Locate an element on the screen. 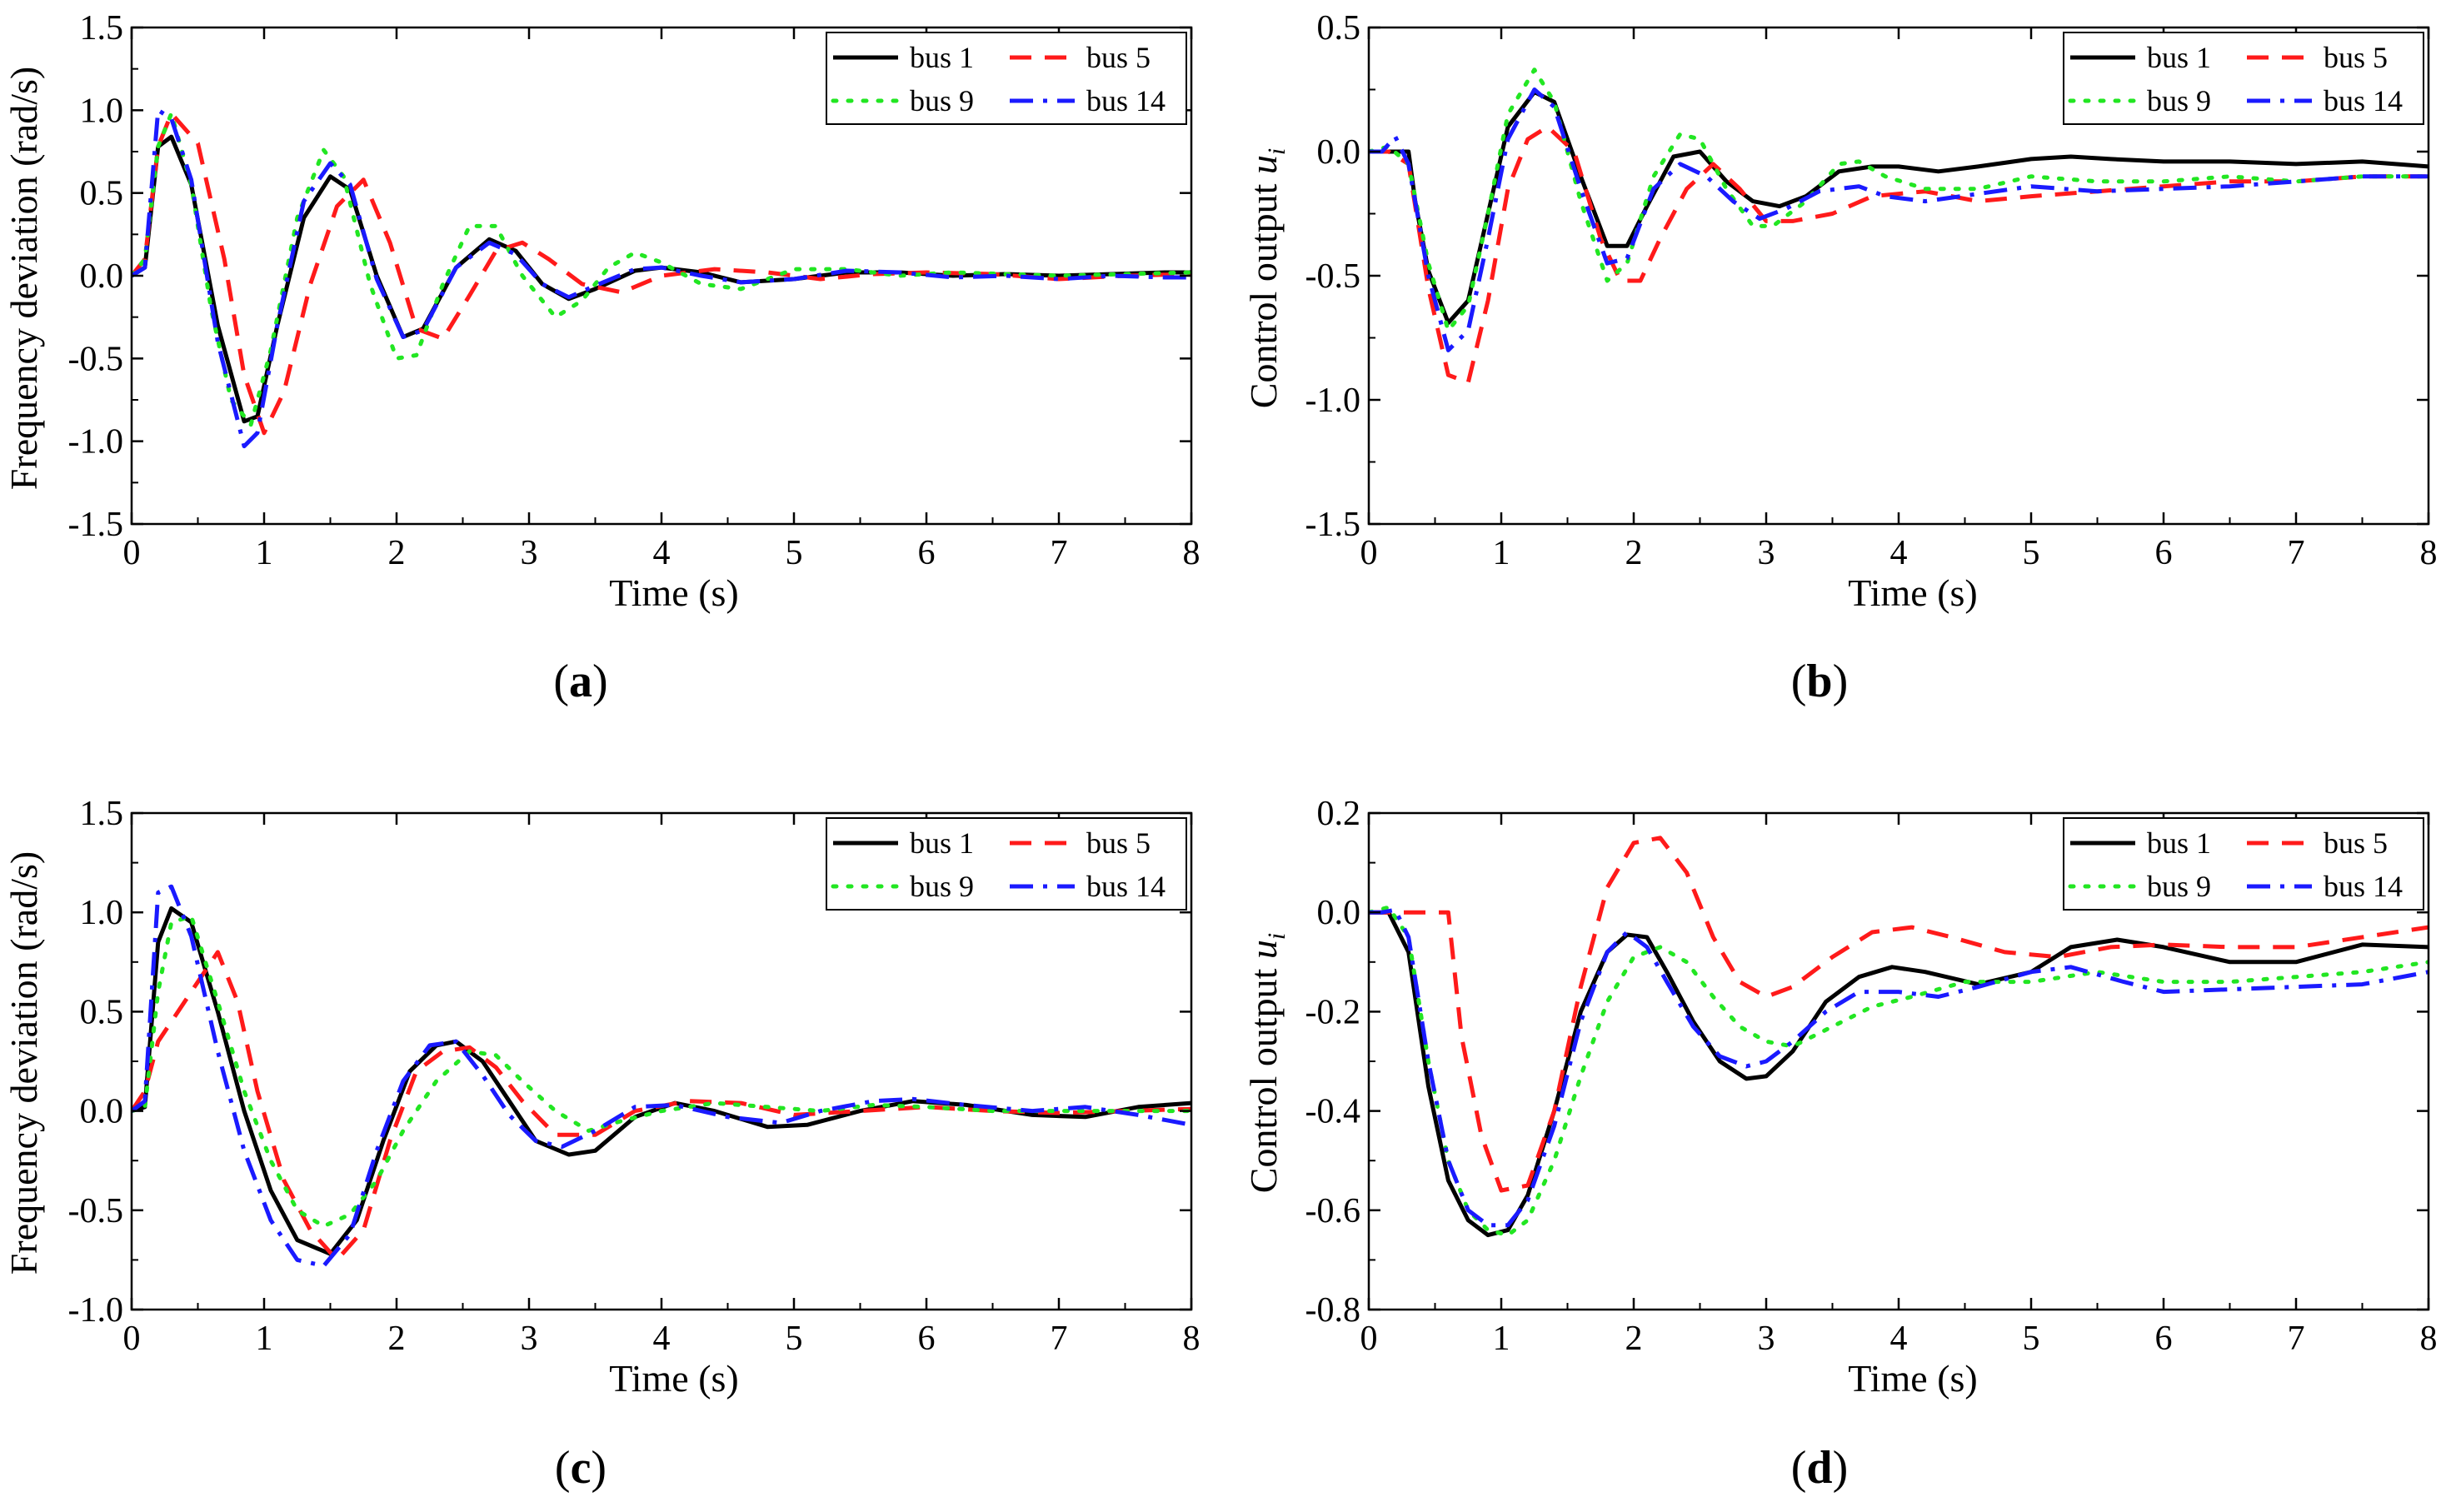 This screenshot has height=1512, width=2451. y-tick-label: 0.2 is located at coordinates (1339, 814).